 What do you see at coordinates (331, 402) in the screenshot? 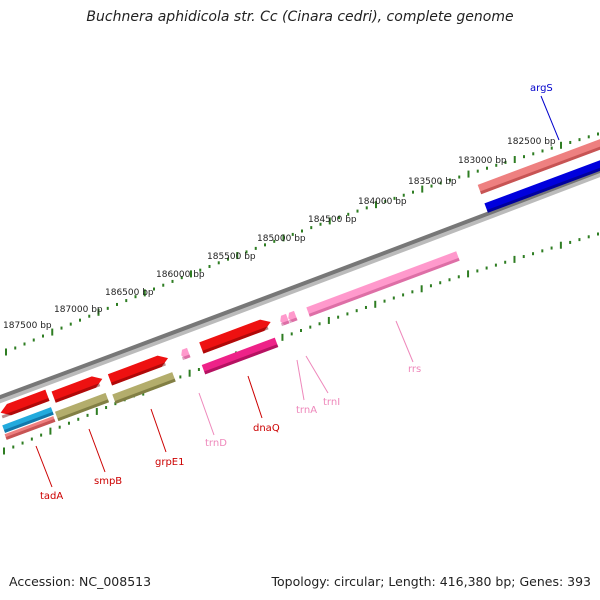
I see `gene-label-trnI: trnI` at bounding box center [331, 402].